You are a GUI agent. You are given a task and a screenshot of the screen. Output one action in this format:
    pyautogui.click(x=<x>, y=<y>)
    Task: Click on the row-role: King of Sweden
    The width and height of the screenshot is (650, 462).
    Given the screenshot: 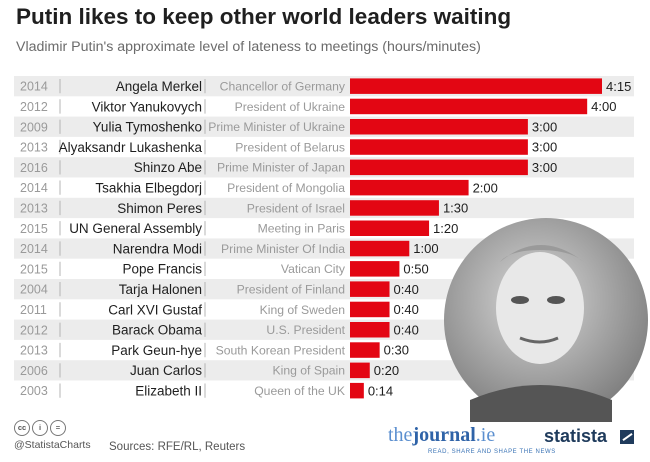 What is the action you would take?
    pyautogui.click(x=302, y=310)
    